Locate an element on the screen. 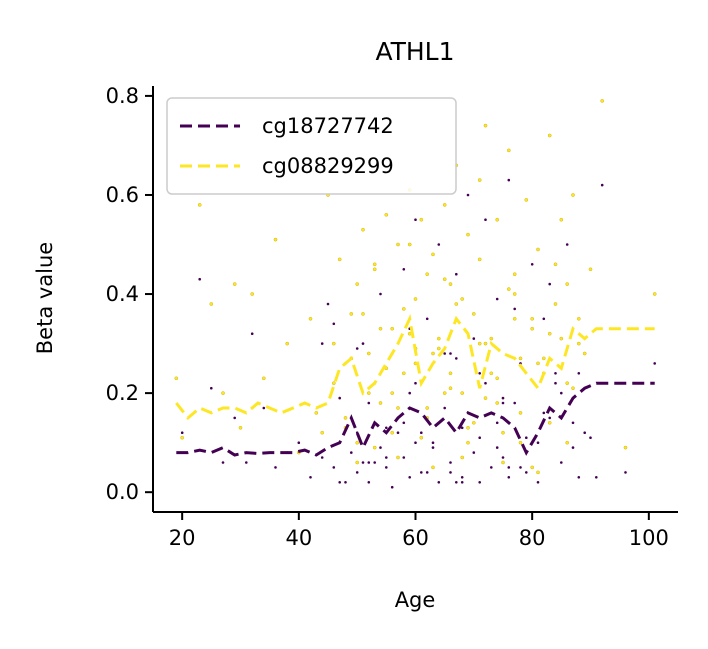 This screenshot has height=649, width=708. legend: cg18727742 cg08829299 is located at coordinates (311, 146).